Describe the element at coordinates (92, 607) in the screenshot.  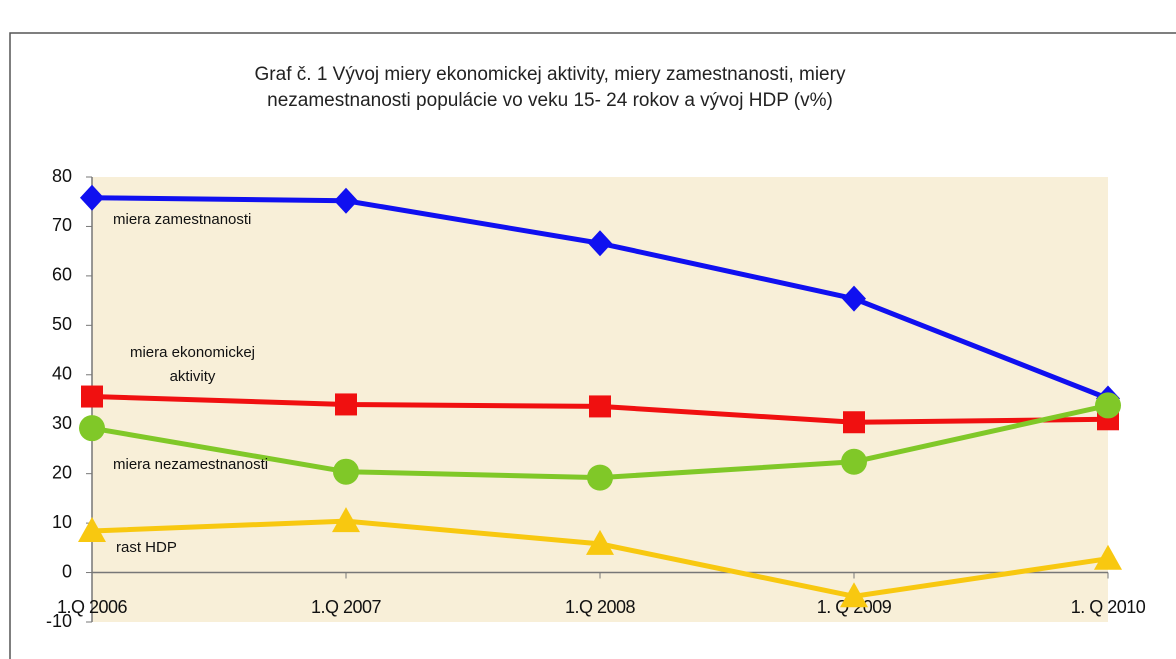
I see `x-tick-label: 1.Q 2006` at that location.